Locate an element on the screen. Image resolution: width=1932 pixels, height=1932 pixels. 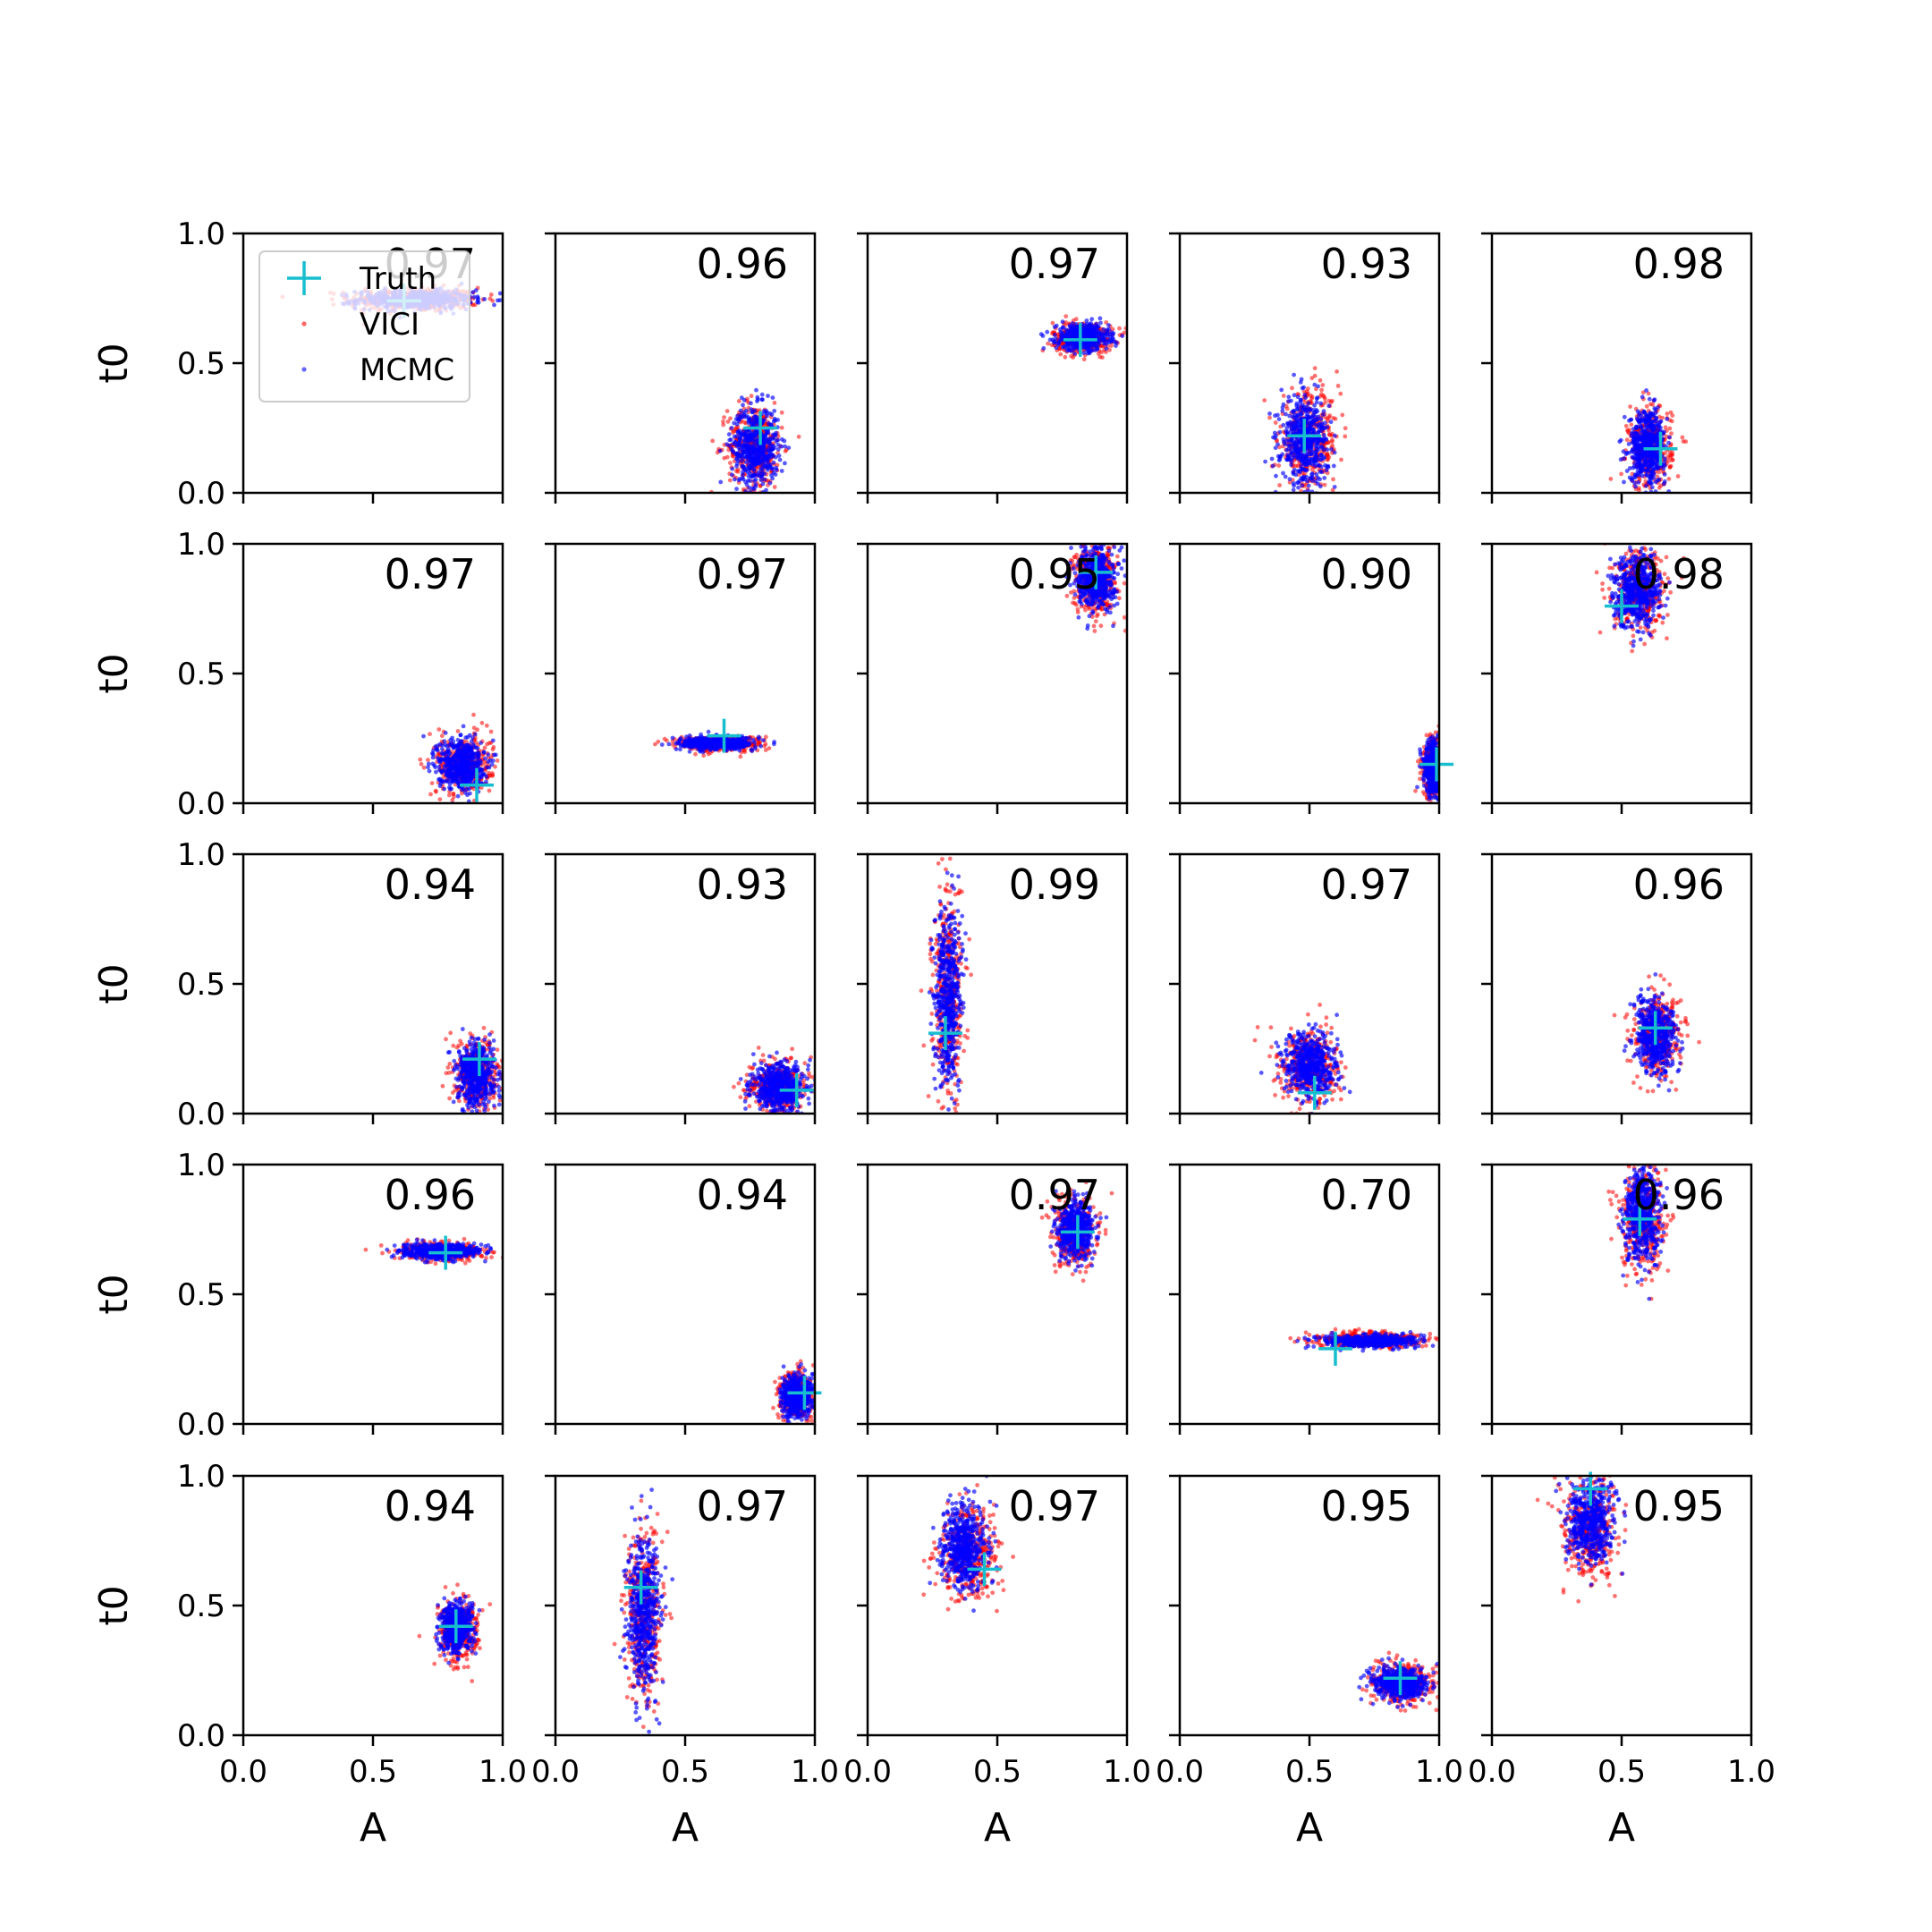
y-axis-label: t0 is located at coordinates (114, 363).